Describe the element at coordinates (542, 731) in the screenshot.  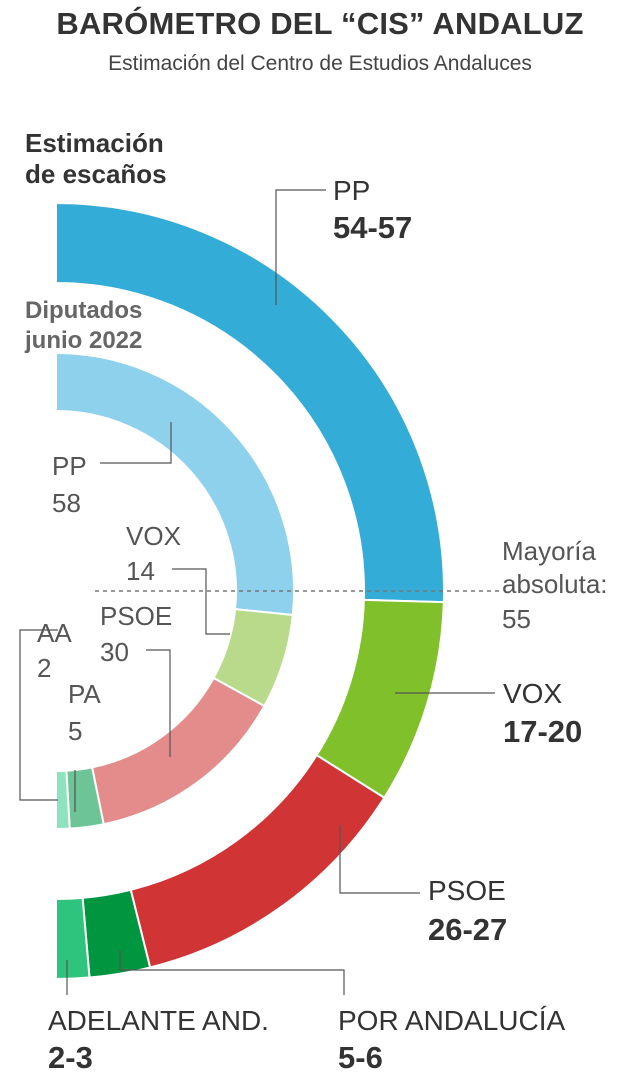
I see `outer-label-vox-range: 17-20` at that location.